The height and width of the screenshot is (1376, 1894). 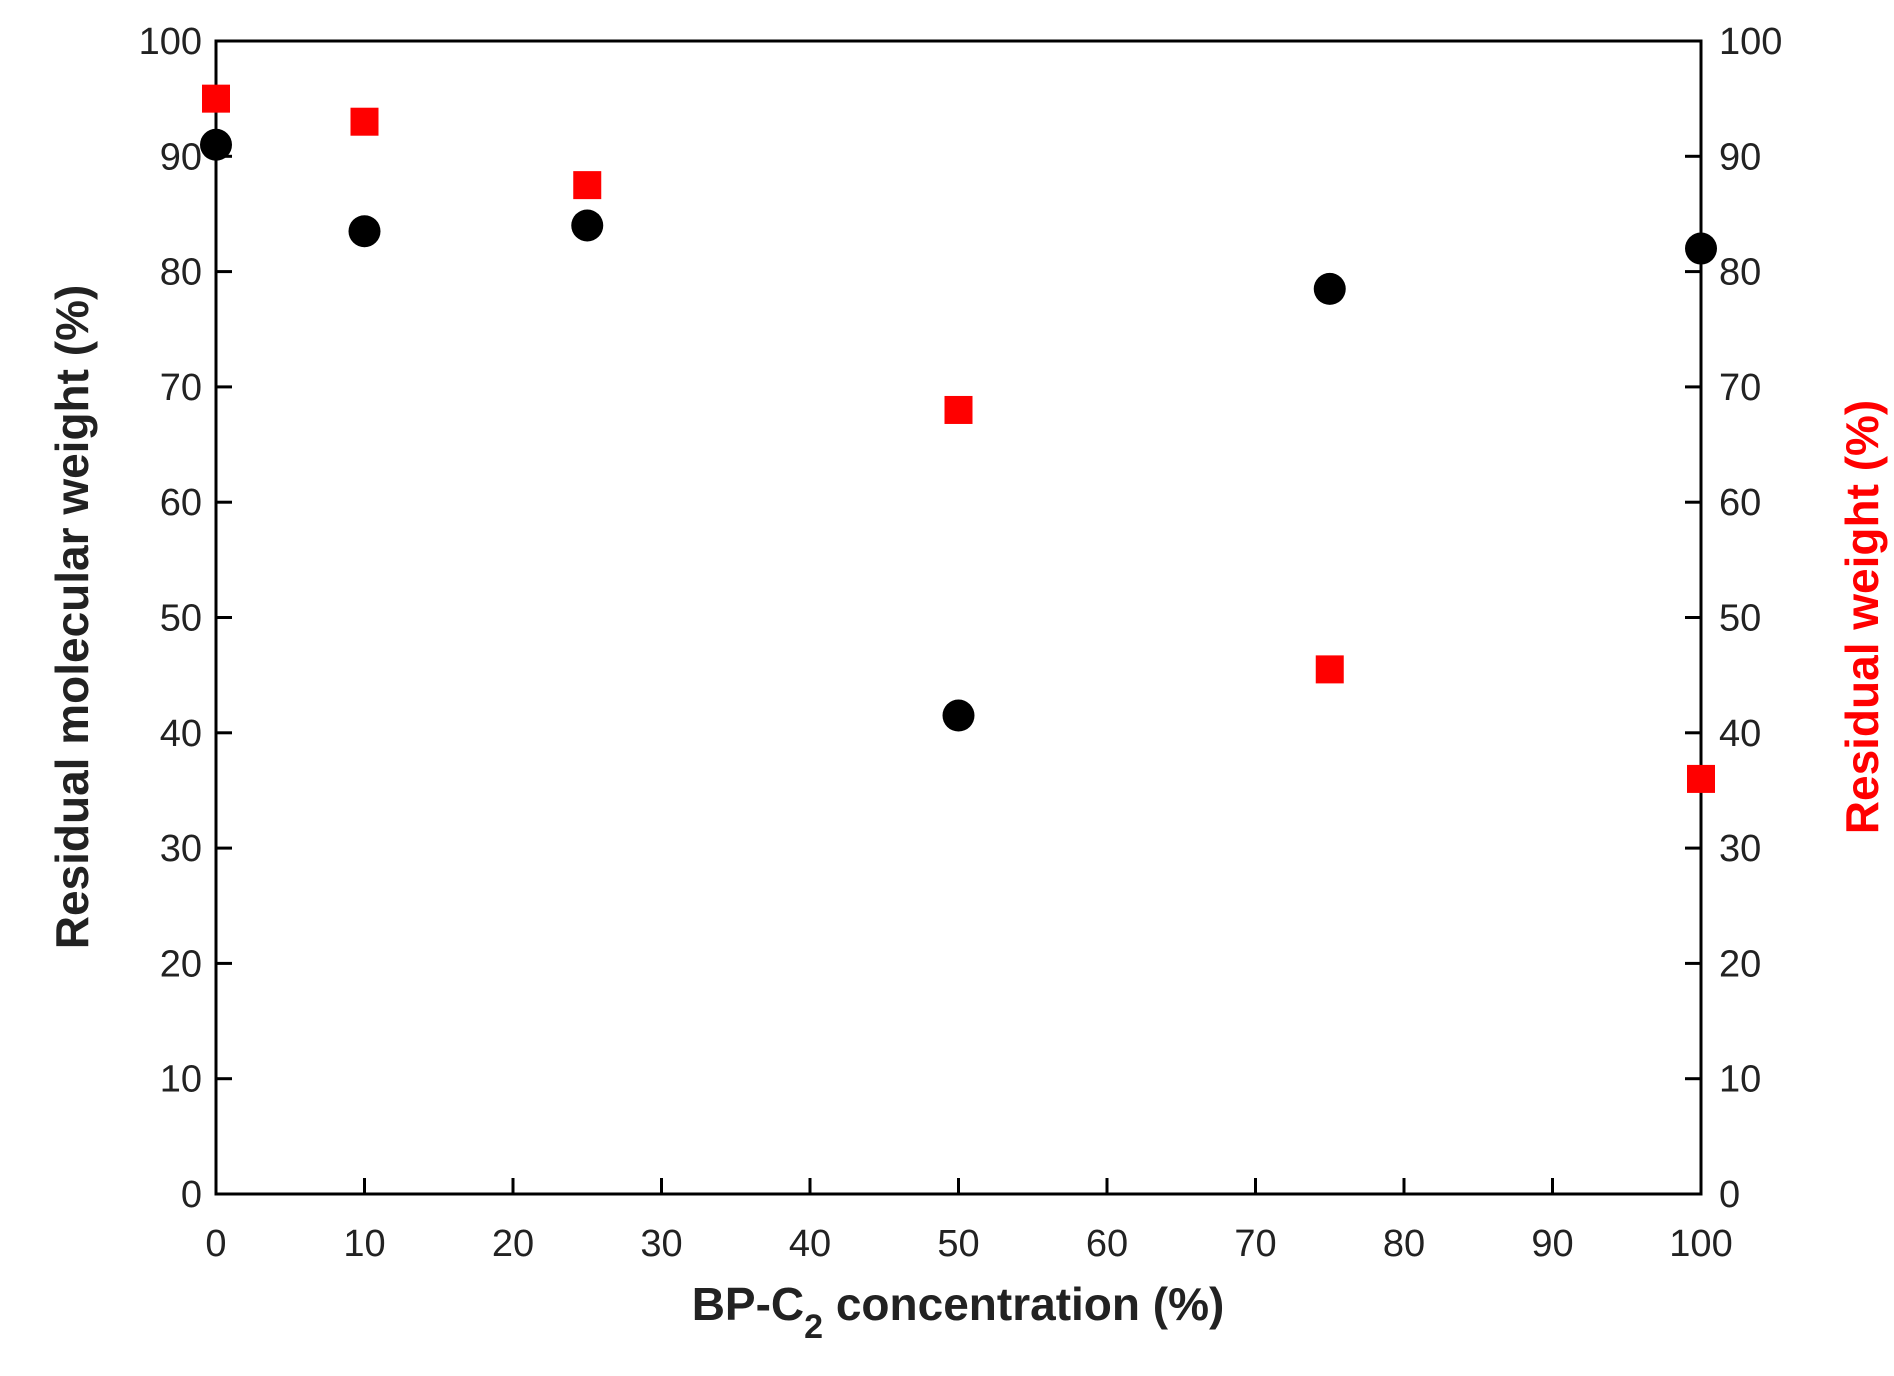 What do you see at coordinates (181, 388) in the screenshot?
I see `left-tick-label: 70` at bounding box center [181, 388].